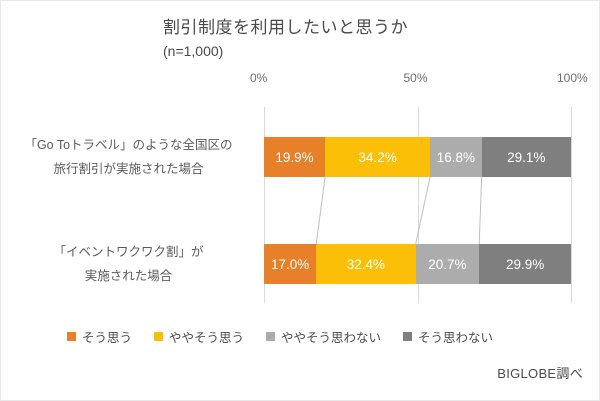 This screenshot has width=600, height=401. Describe the element at coordinates (107, 338) in the screenshot. I see `legend-label: そう思う` at that location.